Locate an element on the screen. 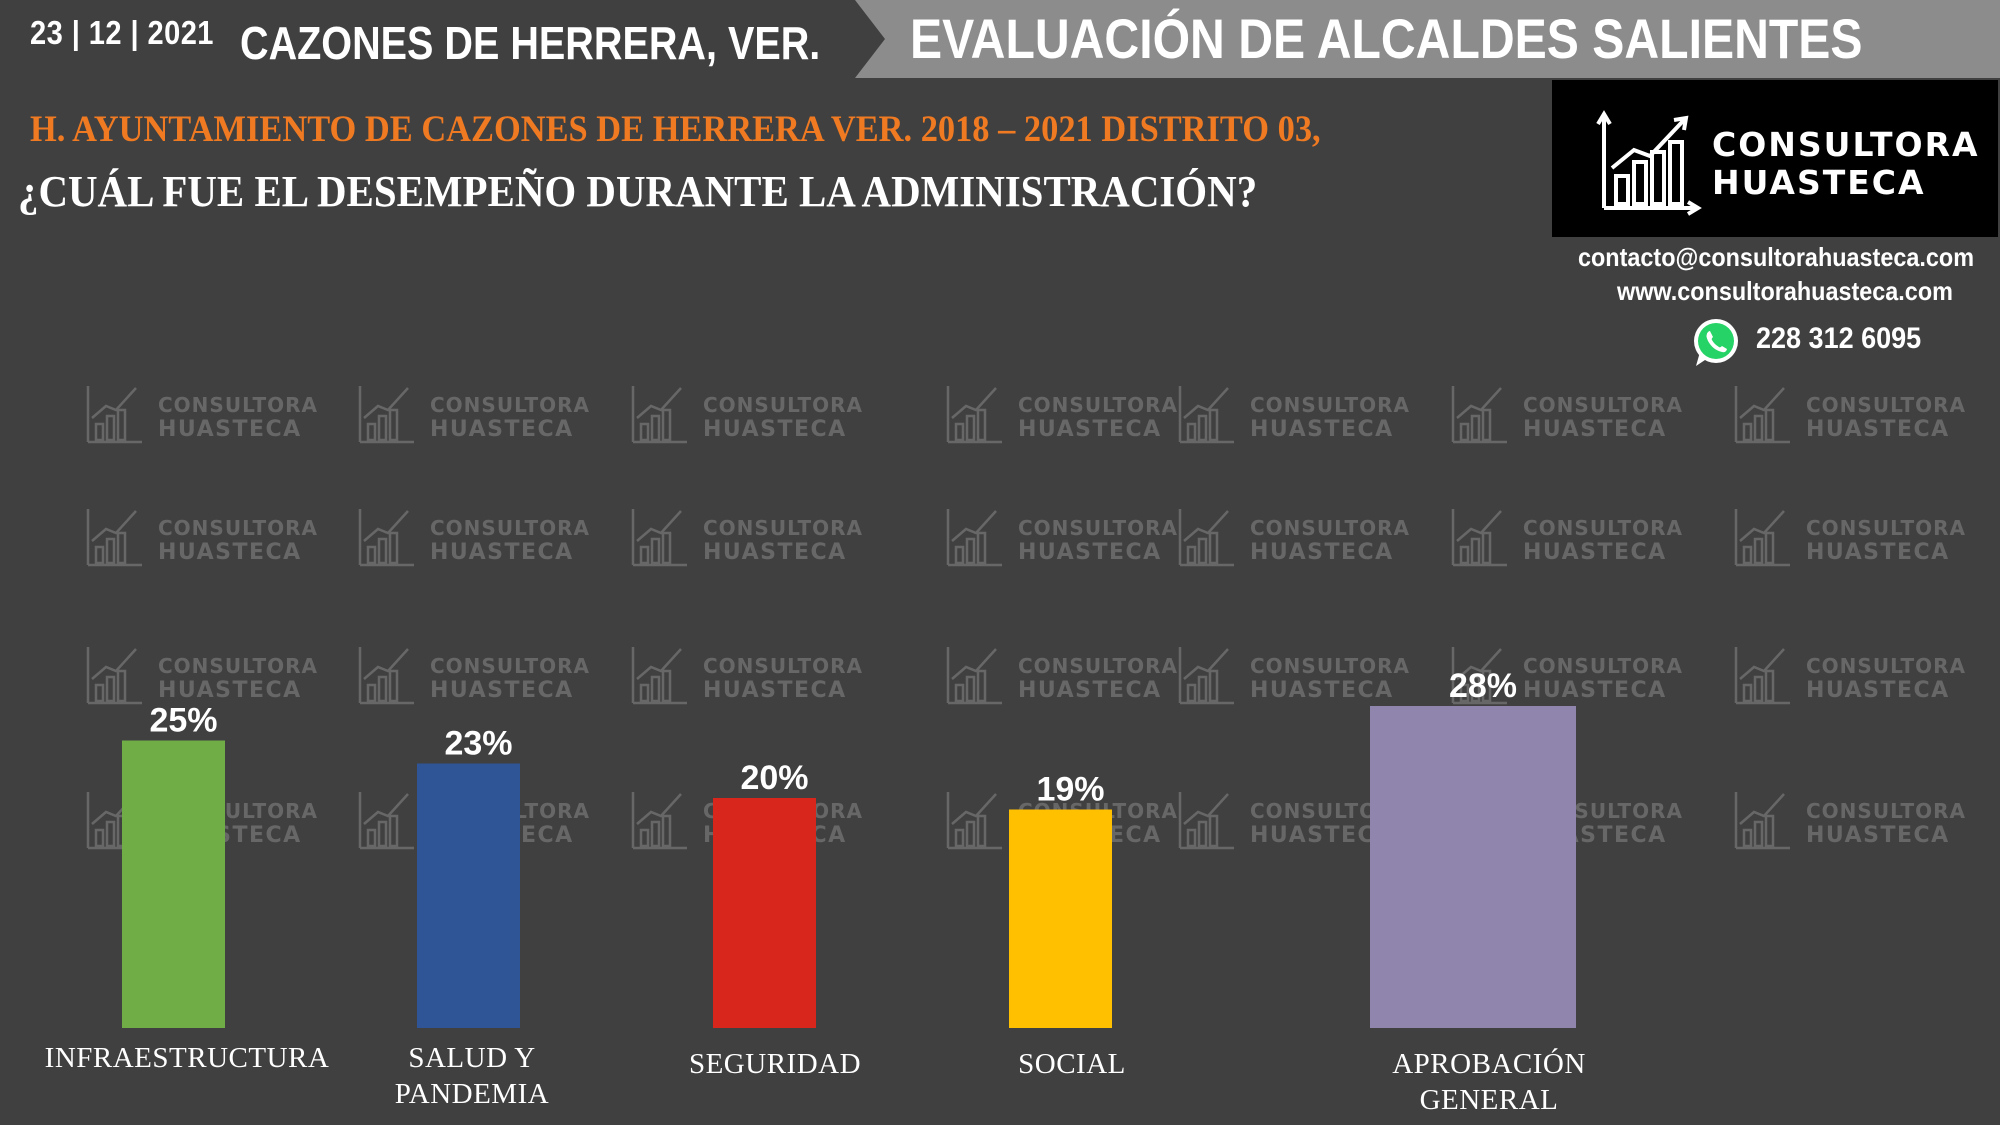 The width and height of the screenshot is (2000, 1125). category-label-line: PANDEMIA is located at coordinates (472, 1094).